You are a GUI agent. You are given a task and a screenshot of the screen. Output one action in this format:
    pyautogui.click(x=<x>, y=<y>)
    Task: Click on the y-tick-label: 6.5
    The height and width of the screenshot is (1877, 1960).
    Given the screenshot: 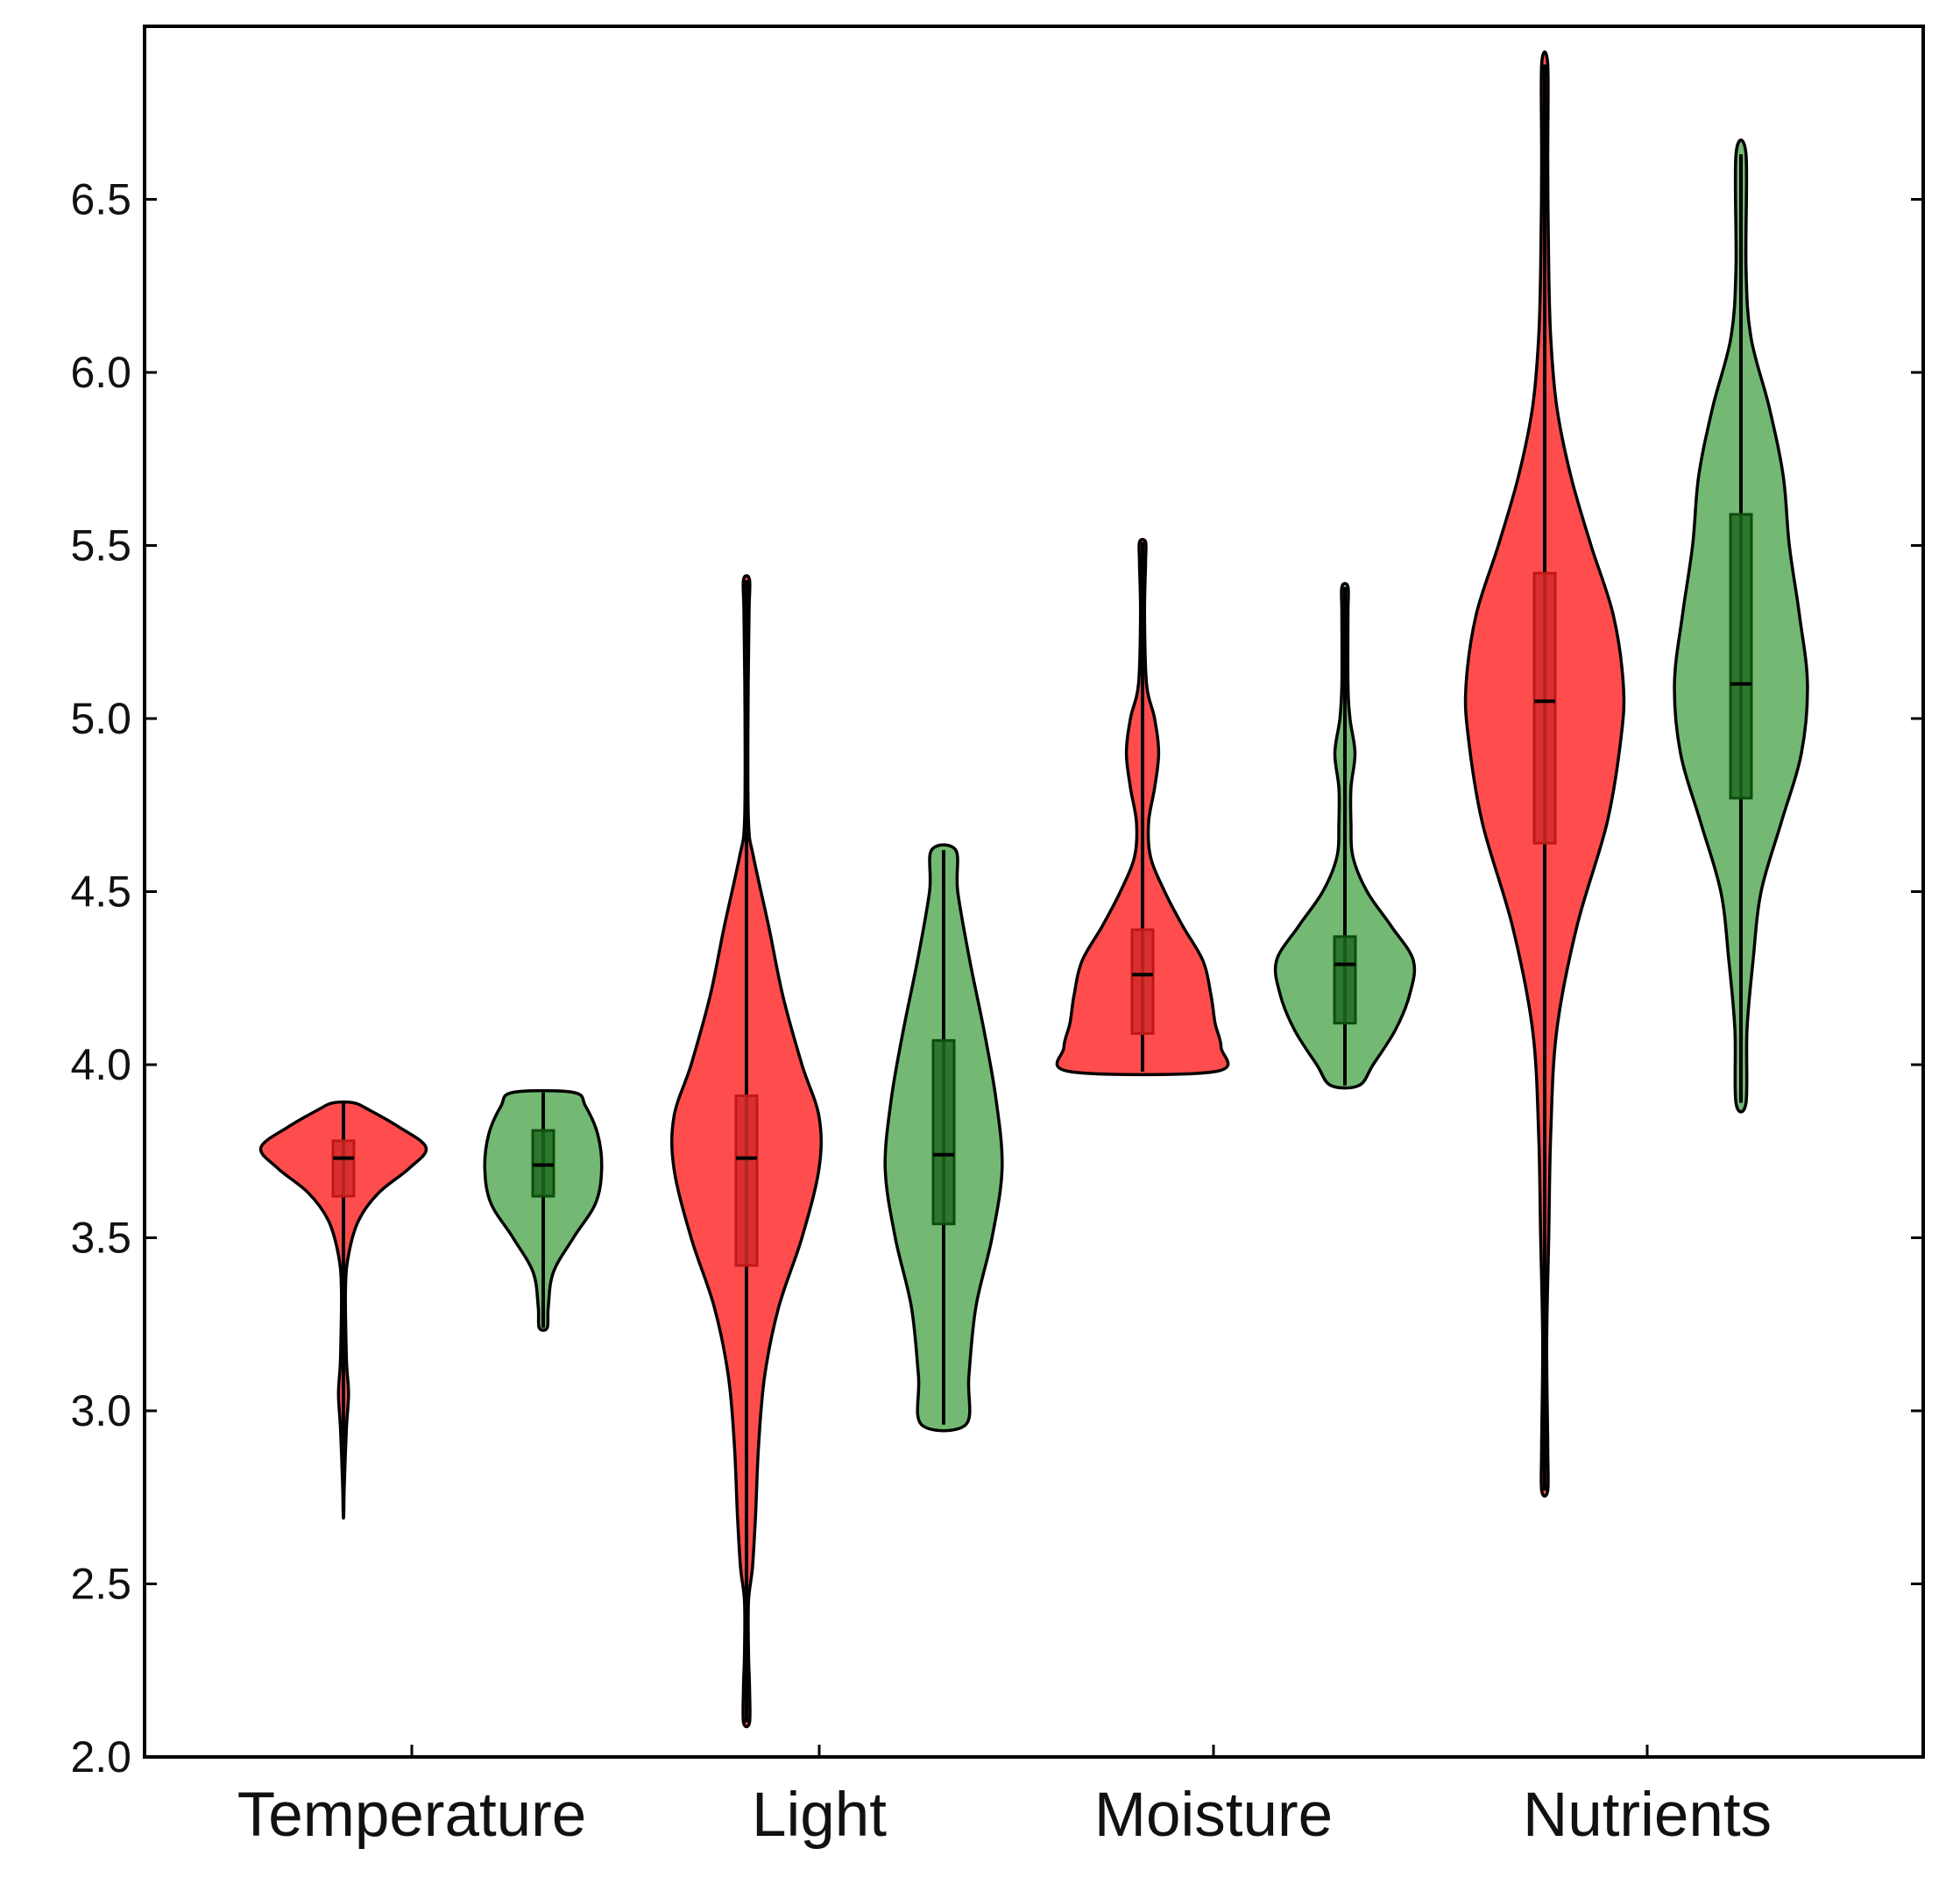 What is the action you would take?
    pyautogui.click(x=100, y=199)
    